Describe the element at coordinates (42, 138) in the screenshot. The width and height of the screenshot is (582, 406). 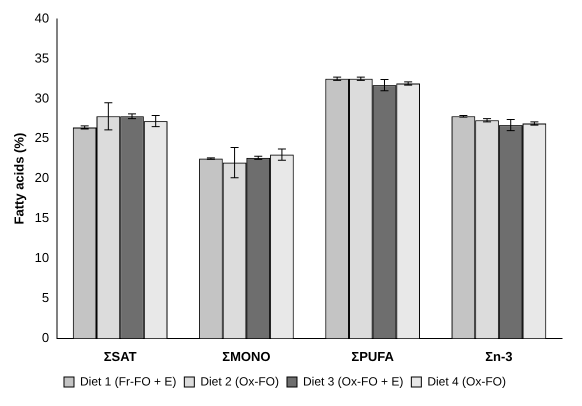
I see `y-tick-label: 25` at that location.